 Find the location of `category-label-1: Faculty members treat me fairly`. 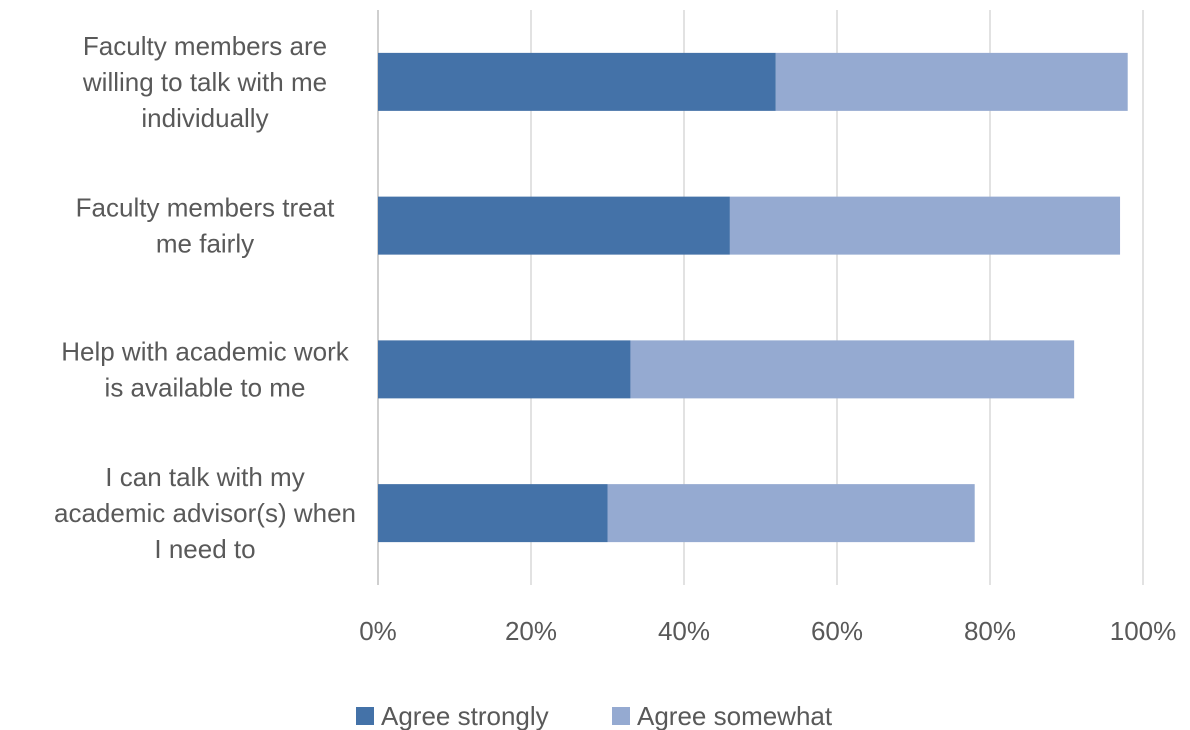

category-label-1: Faculty members treat me fairly is located at coordinates (205, 226).